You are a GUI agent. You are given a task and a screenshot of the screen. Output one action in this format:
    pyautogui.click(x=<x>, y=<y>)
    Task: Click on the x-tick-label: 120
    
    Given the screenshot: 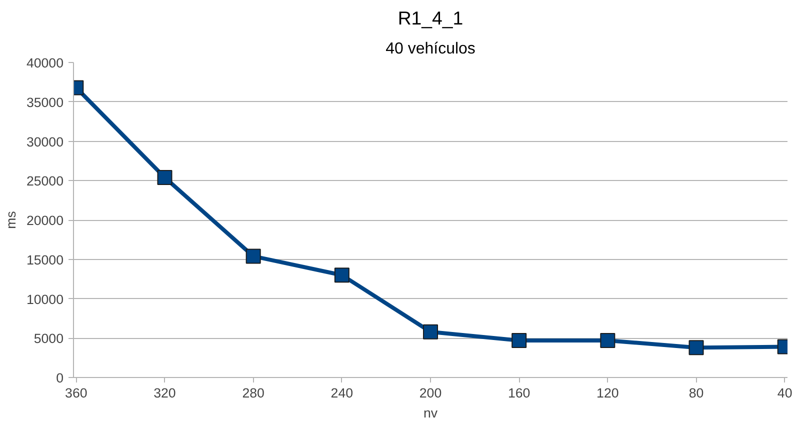 What is the action you would take?
    pyautogui.click(x=607, y=393)
    